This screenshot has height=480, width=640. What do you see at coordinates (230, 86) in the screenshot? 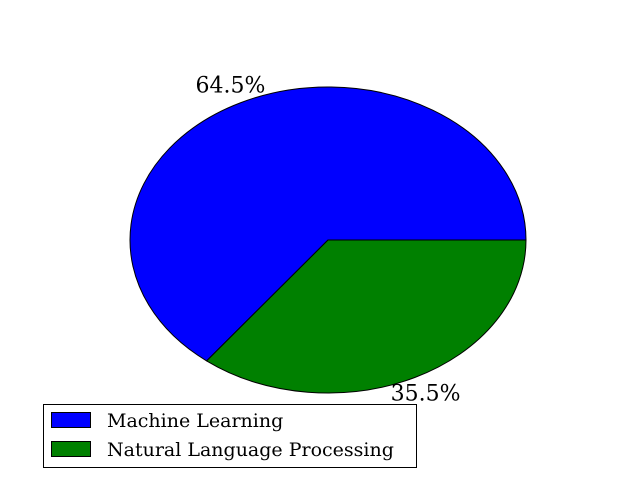
I see `pie-percent-label: 64.5%` at bounding box center [230, 86].